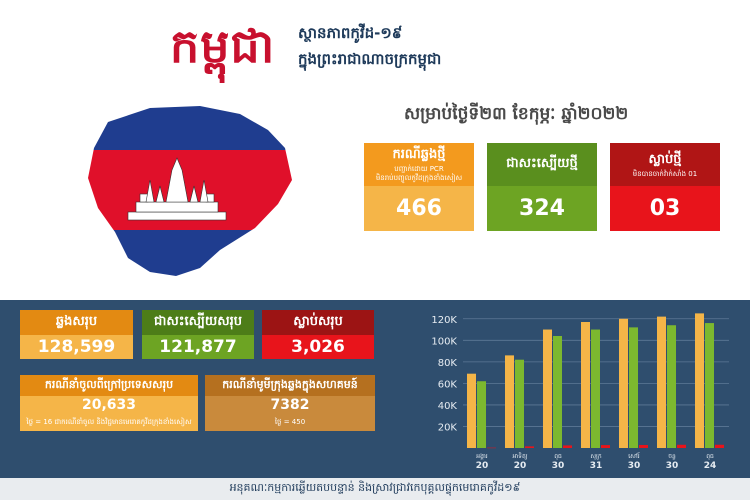 The width and height of the screenshot is (750, 500). What do you see at coordinates (448, 427) in the screenshot?
I see `y-tick-label: 20K` at bounding box center [448, 427].